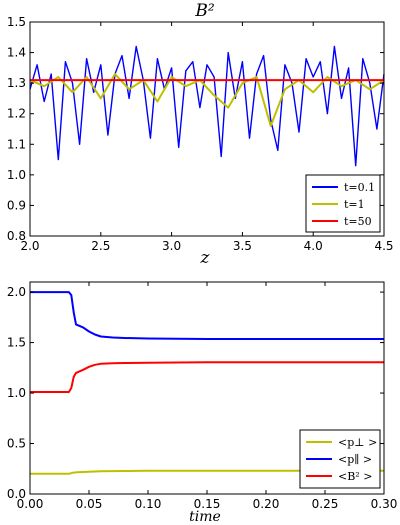  What do you see at coordinates (205, 517) in the screenshot?
I see `bottom-chart-xlabel: time` at bounding box center [205, 517].